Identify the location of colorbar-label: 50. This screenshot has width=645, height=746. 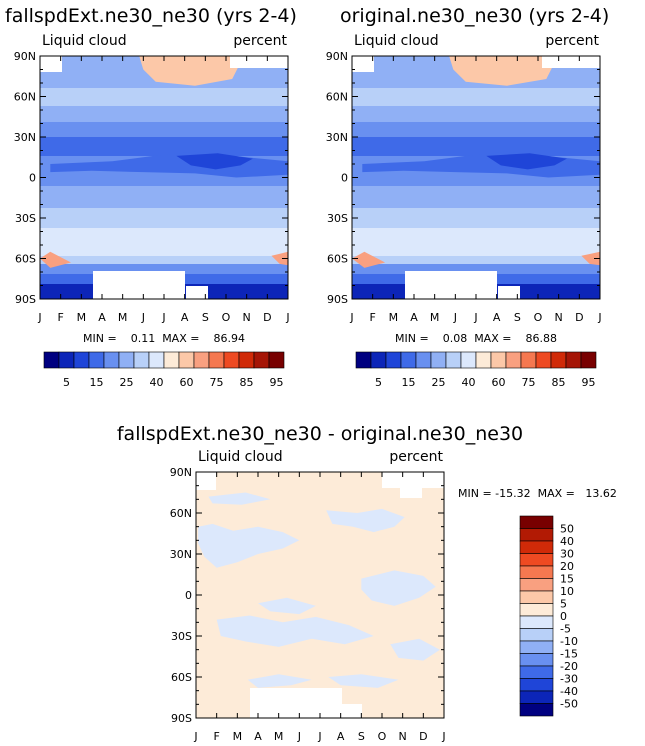
(567, 529).